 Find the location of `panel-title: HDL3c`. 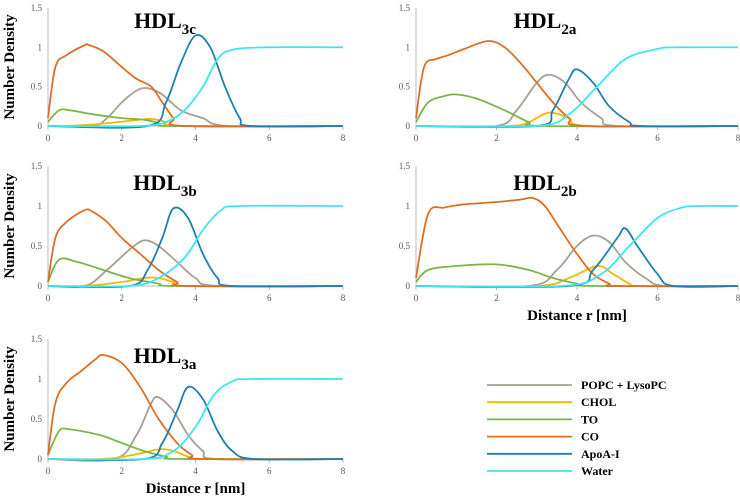

panel-title: HDL3c is located at coordinates (165, 23).